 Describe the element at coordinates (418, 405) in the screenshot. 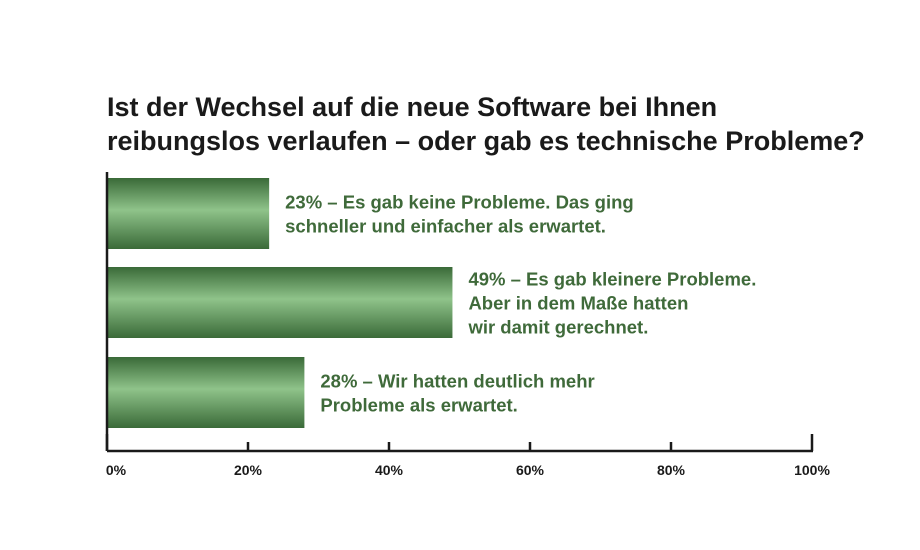

I see `bar-label-3-line-2: Probleme als erwartet.` at that location.